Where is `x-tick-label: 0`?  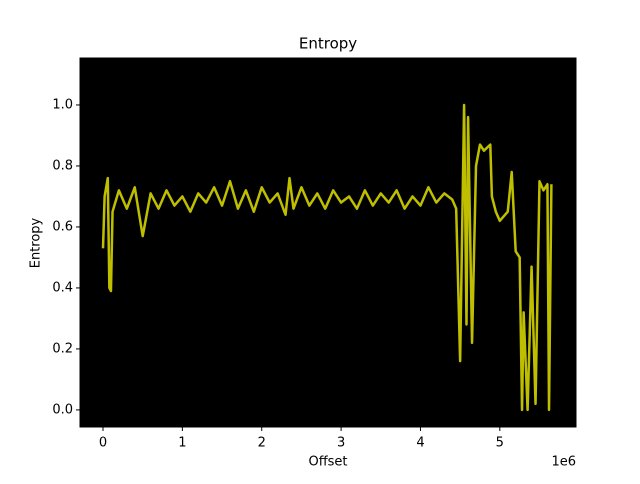 x-tick-label: 0 is located at coordinates (103, 443).